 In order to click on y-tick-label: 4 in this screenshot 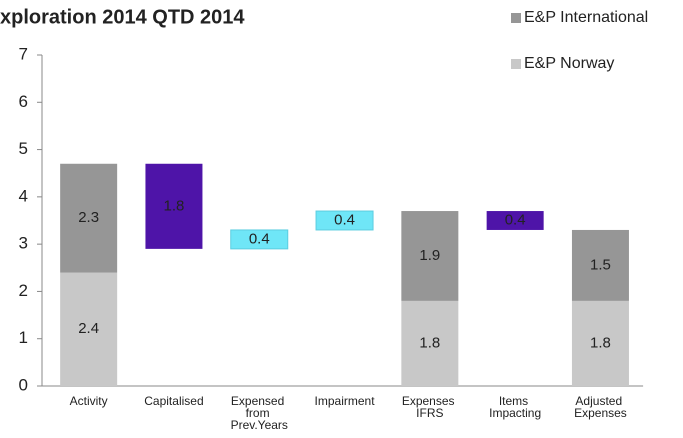, I will do `click(23, 195)`.